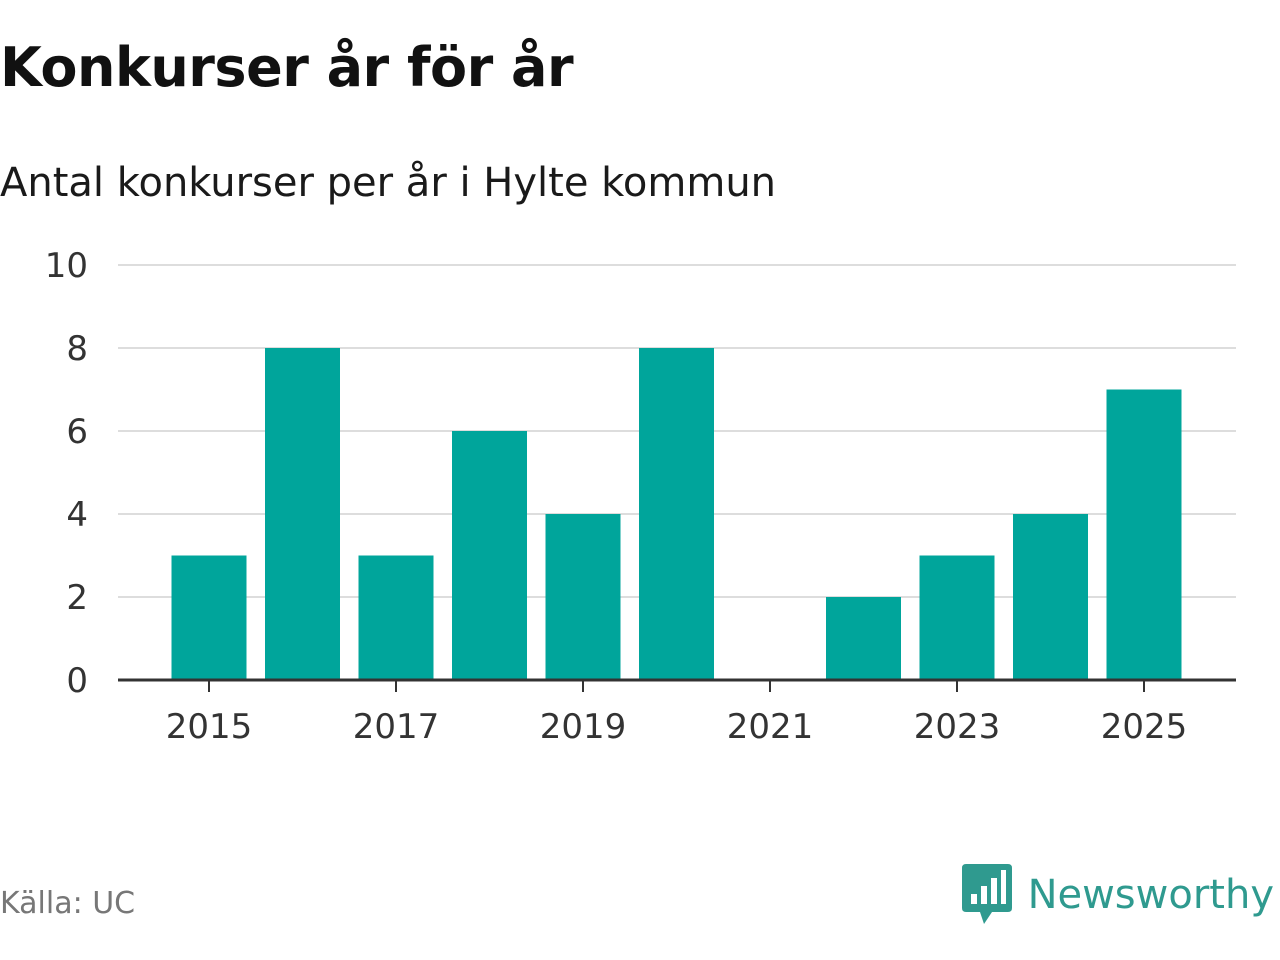 This screenshot has width=1280, height=960. Describe the element at coordinates (957, 617) in the screenshot. I see `bar-2023` at that location.